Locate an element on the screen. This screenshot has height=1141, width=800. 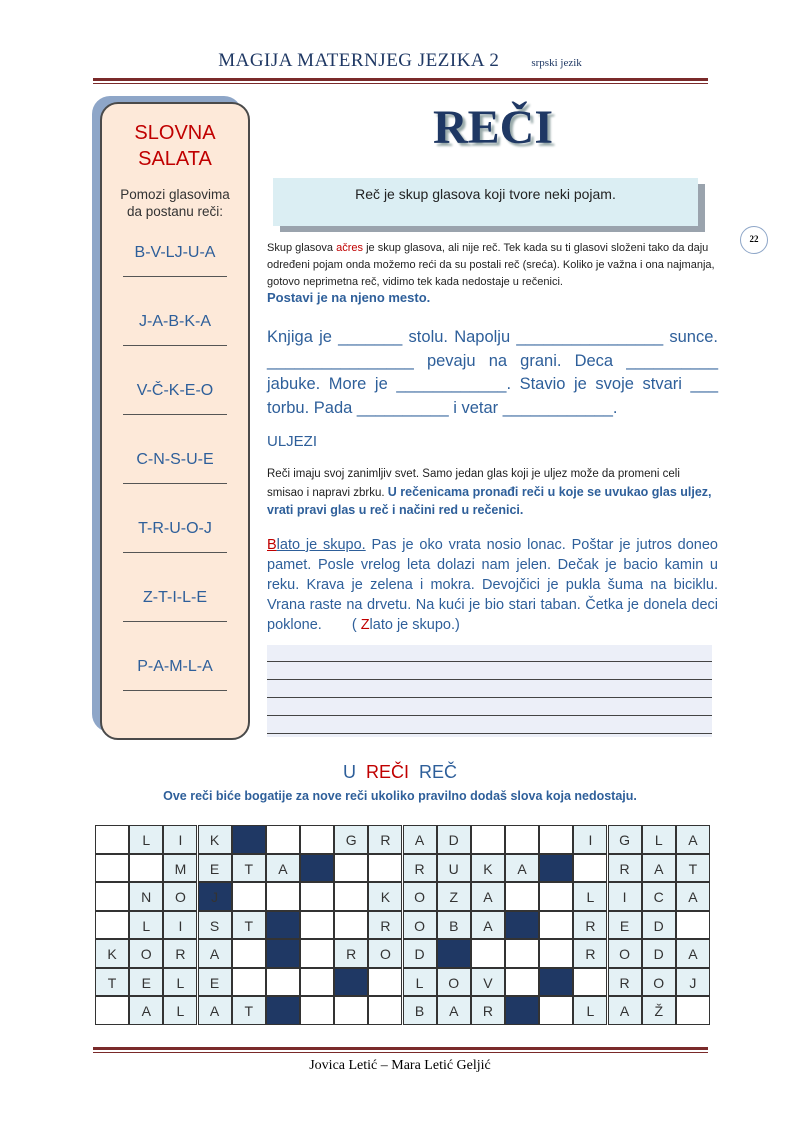
word: REČ is located at coordinates (438, 772).